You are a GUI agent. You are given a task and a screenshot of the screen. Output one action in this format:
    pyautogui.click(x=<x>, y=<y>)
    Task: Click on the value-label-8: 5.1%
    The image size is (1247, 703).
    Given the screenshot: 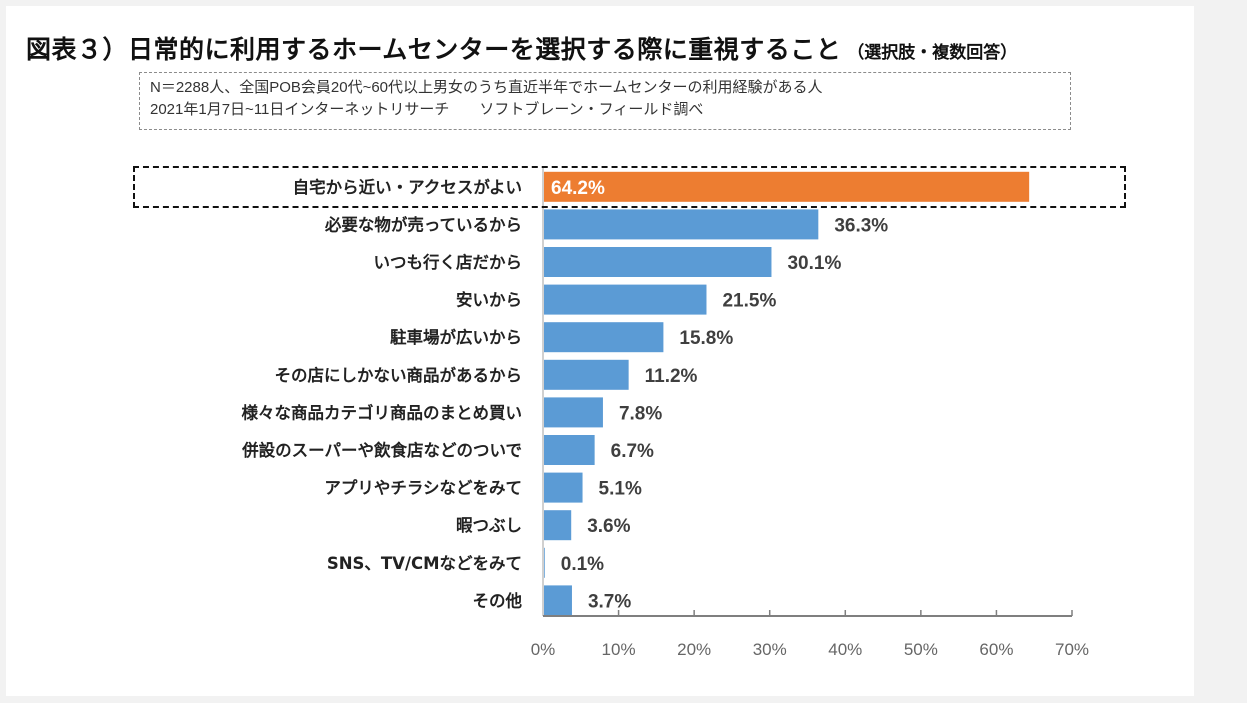 What is the action you would take?
    pyautogui.click(x=620, y=489)
    